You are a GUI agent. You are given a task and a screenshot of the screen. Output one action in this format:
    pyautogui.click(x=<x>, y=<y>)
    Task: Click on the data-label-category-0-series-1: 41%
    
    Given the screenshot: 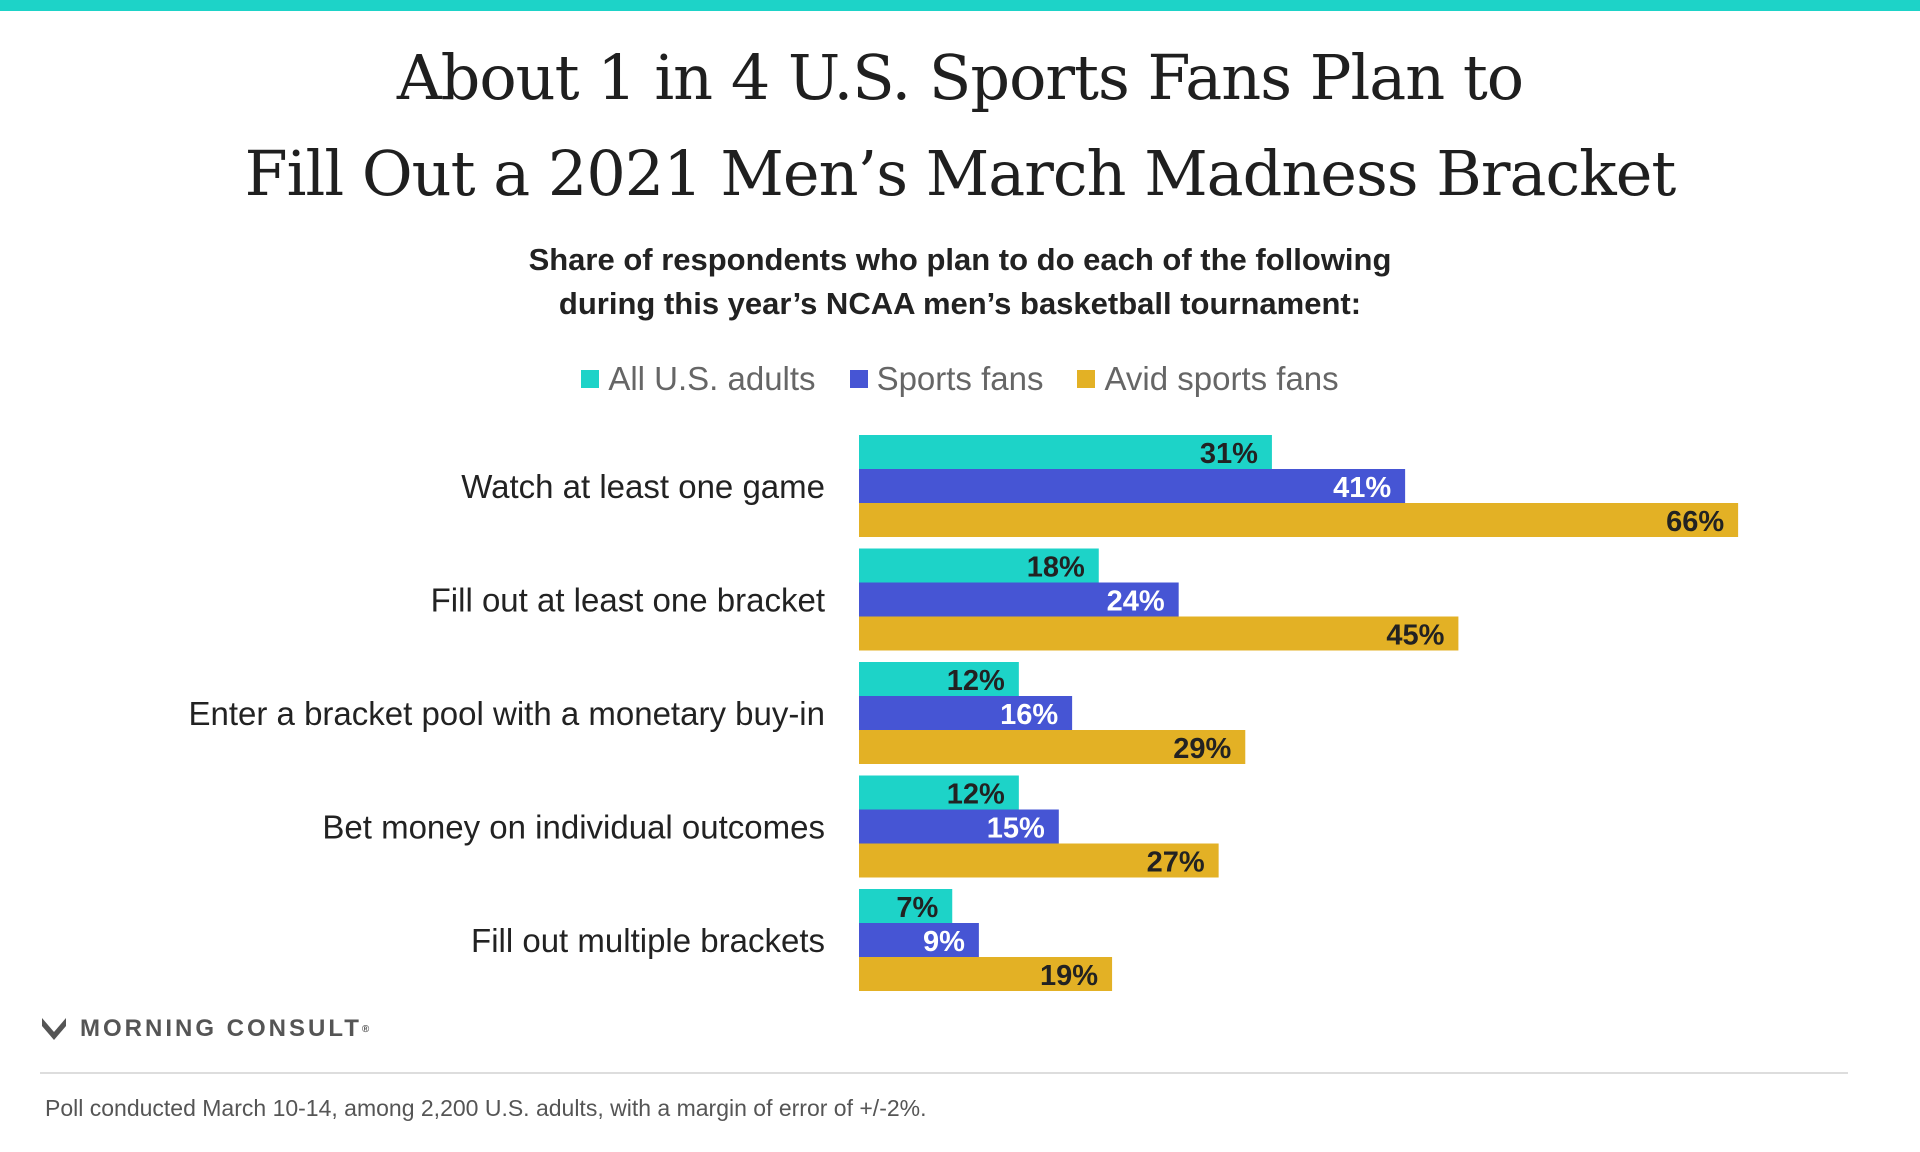 What is the action you would take?
    pyautogui.click(x=1362, y=488)
    